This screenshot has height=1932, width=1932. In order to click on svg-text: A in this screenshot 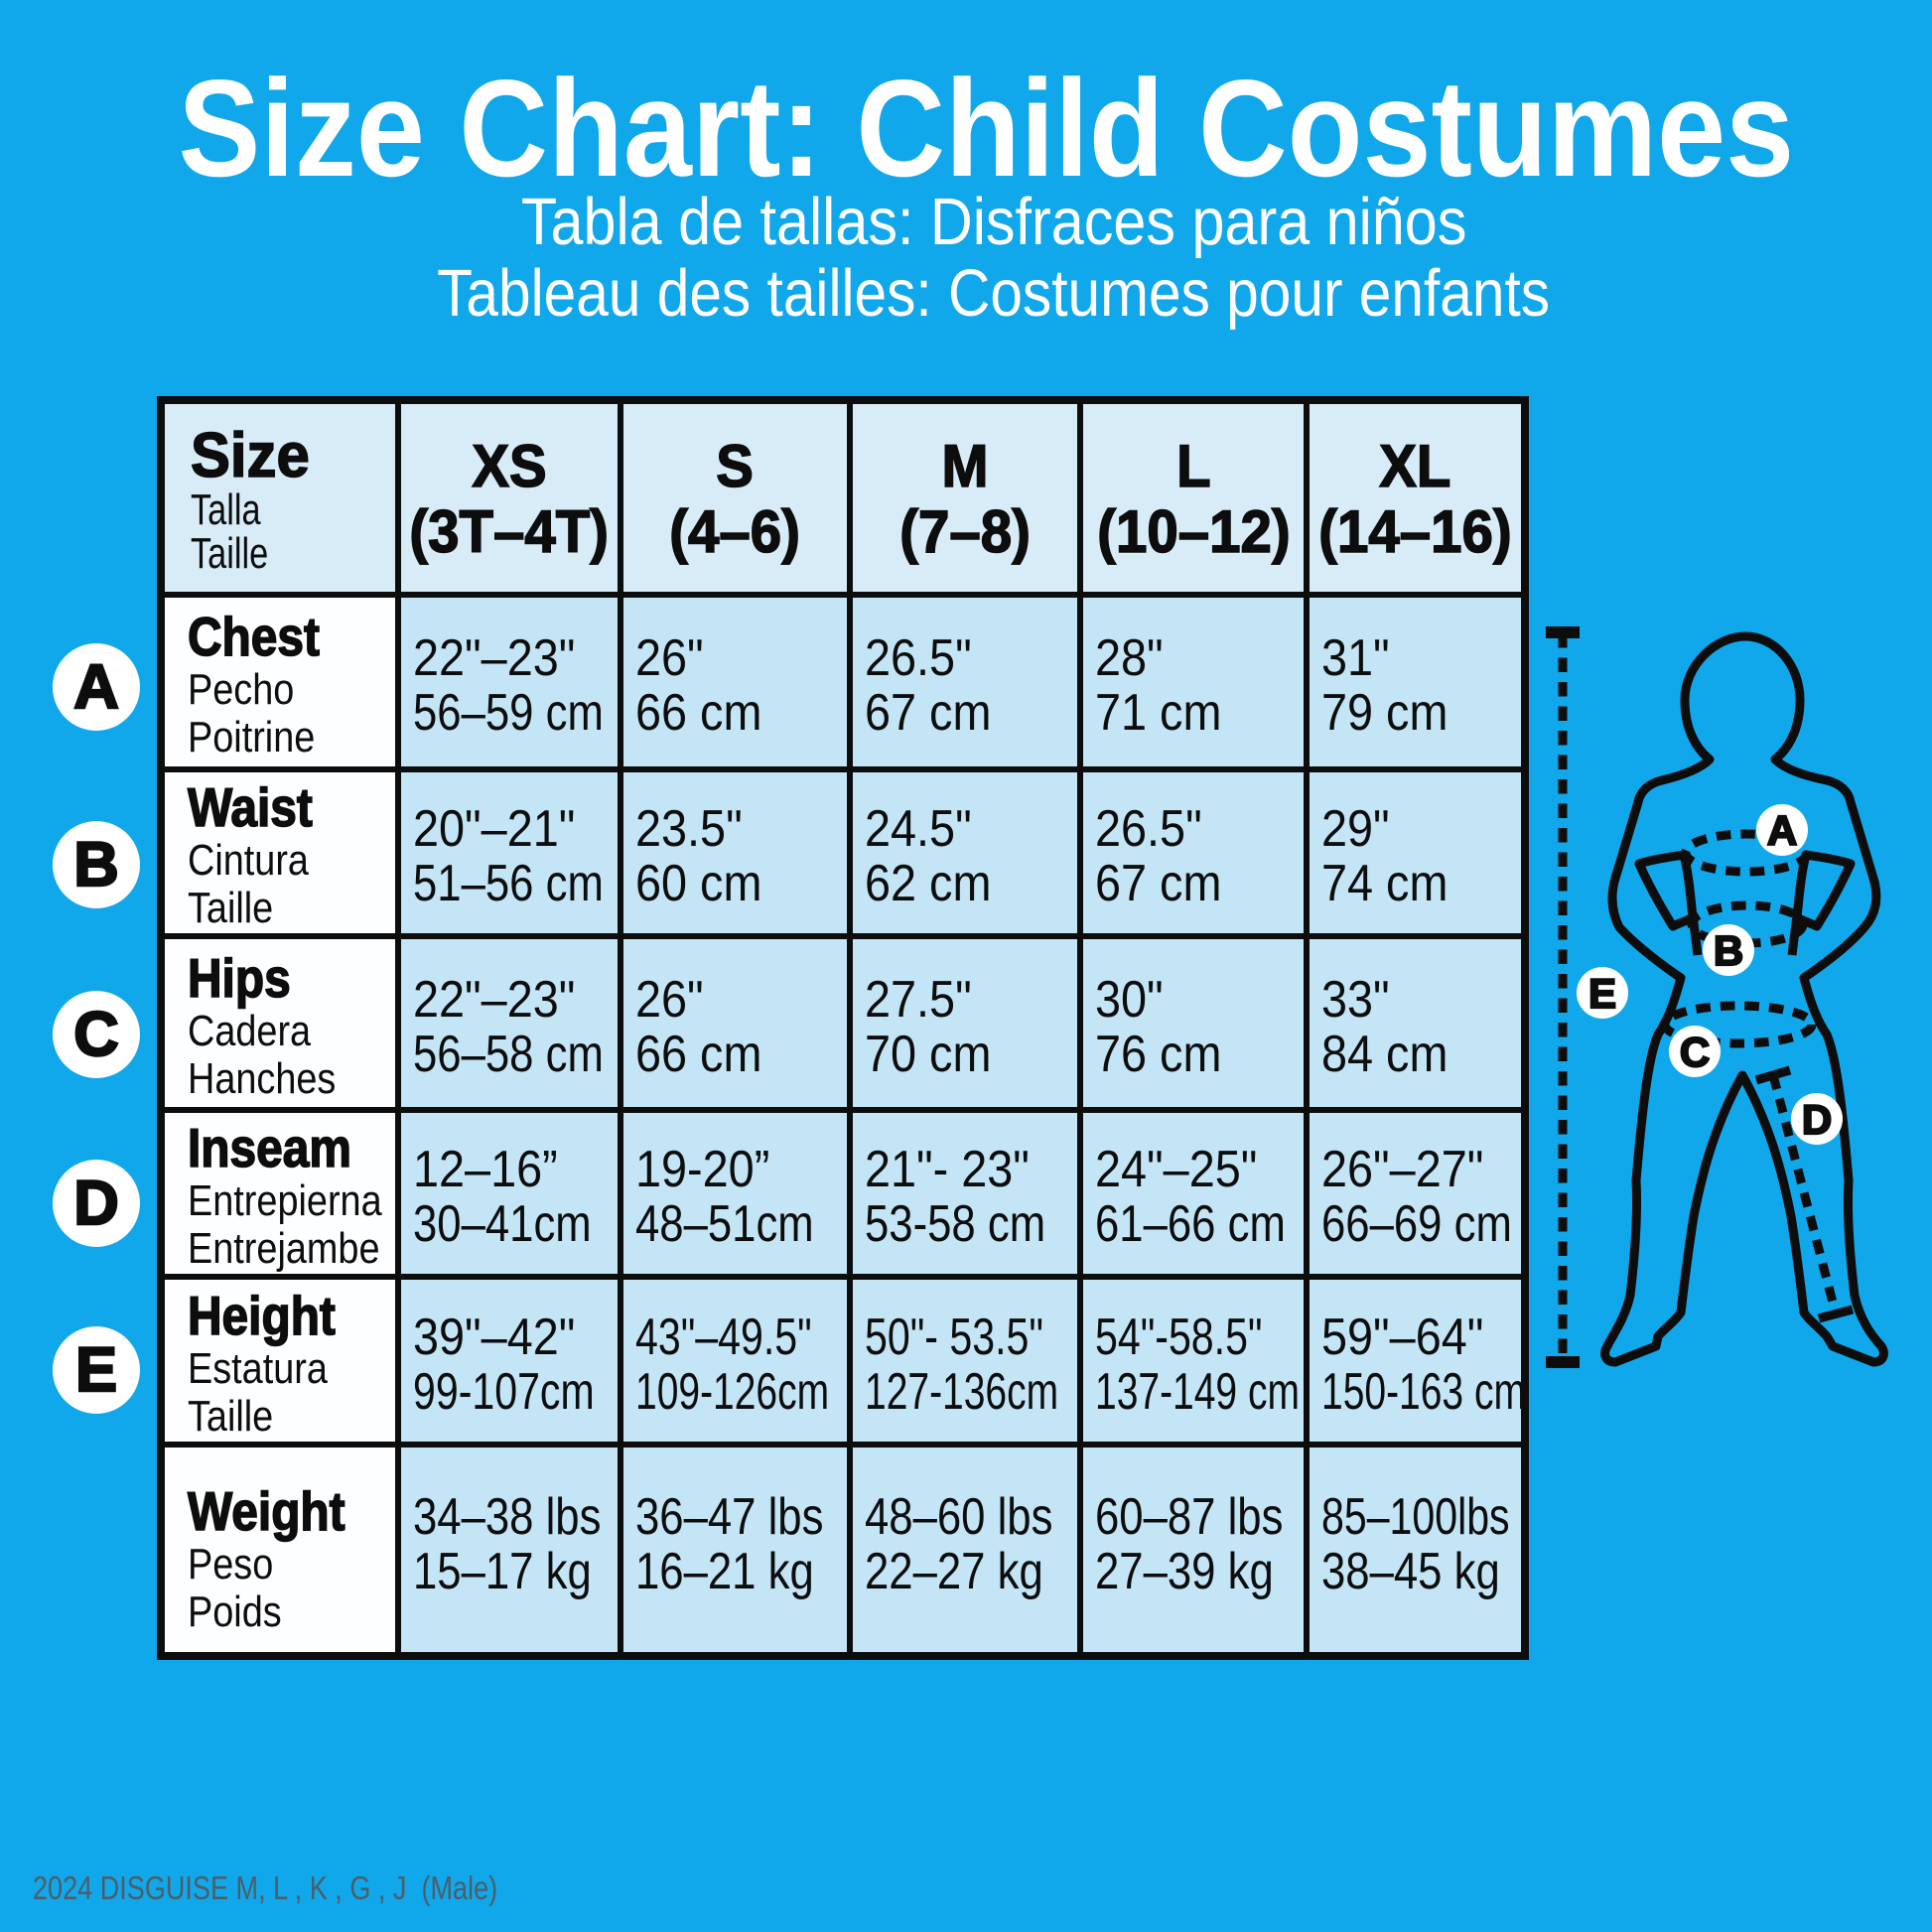, I will do `click(1782, 830)`.